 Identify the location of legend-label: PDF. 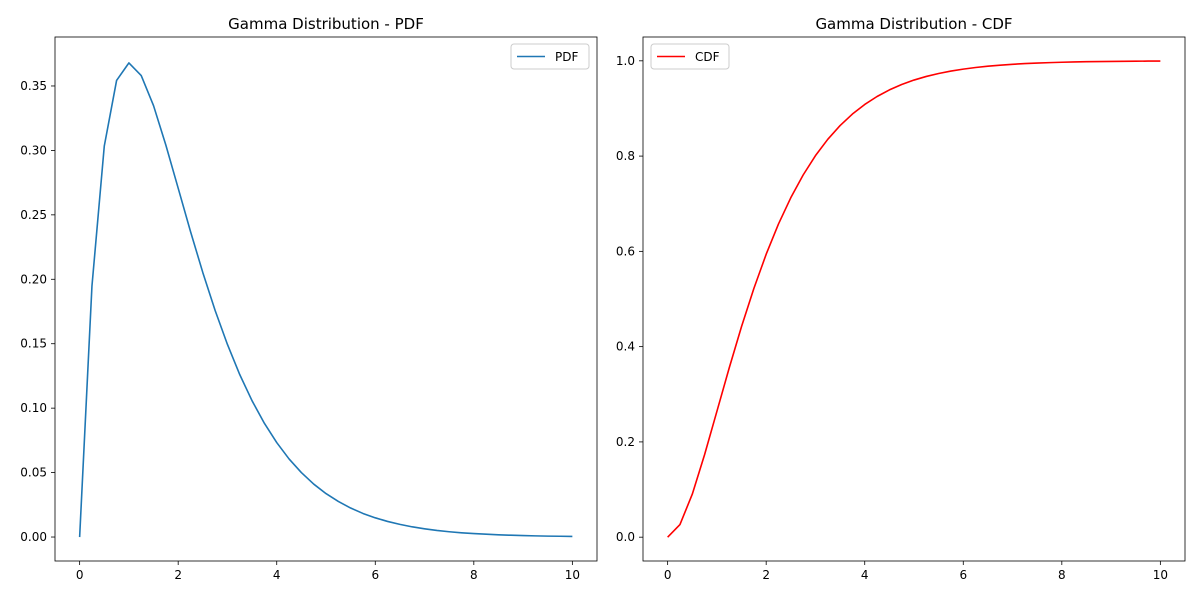
(566, 57).